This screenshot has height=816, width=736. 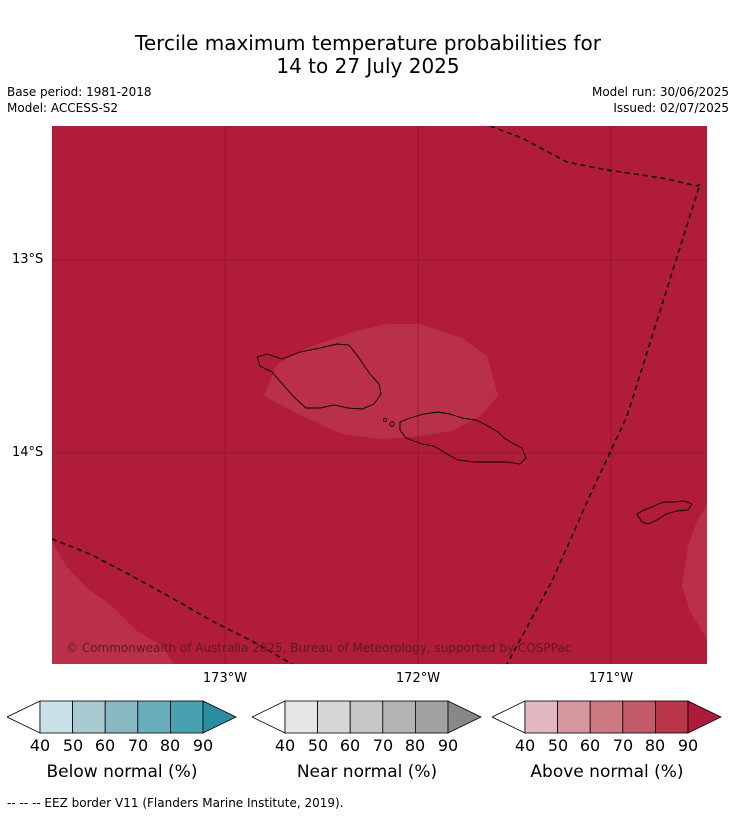 What do you see at coordinates (660, 100) in the screenshot?
I see `meta-right: Model run: 30/06/2025 Issued: 02/07/2025` at bounding box center [660, 100].